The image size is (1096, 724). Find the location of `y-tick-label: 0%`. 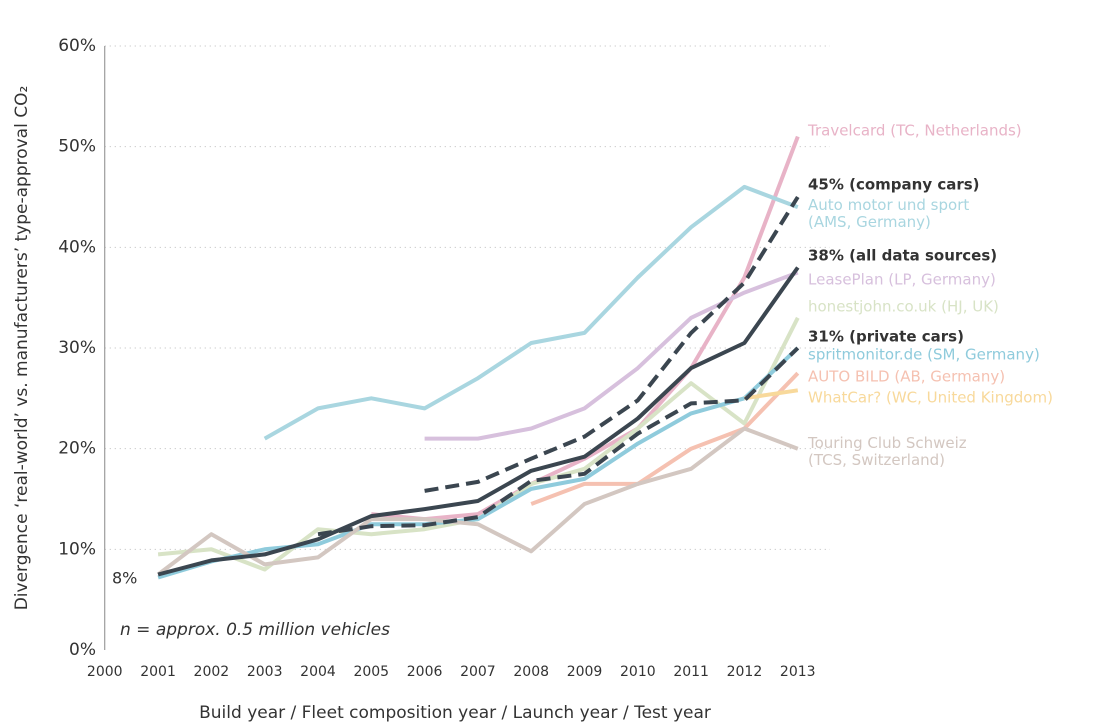

y-tick-label: 0% is located at coordinates (82, 650).